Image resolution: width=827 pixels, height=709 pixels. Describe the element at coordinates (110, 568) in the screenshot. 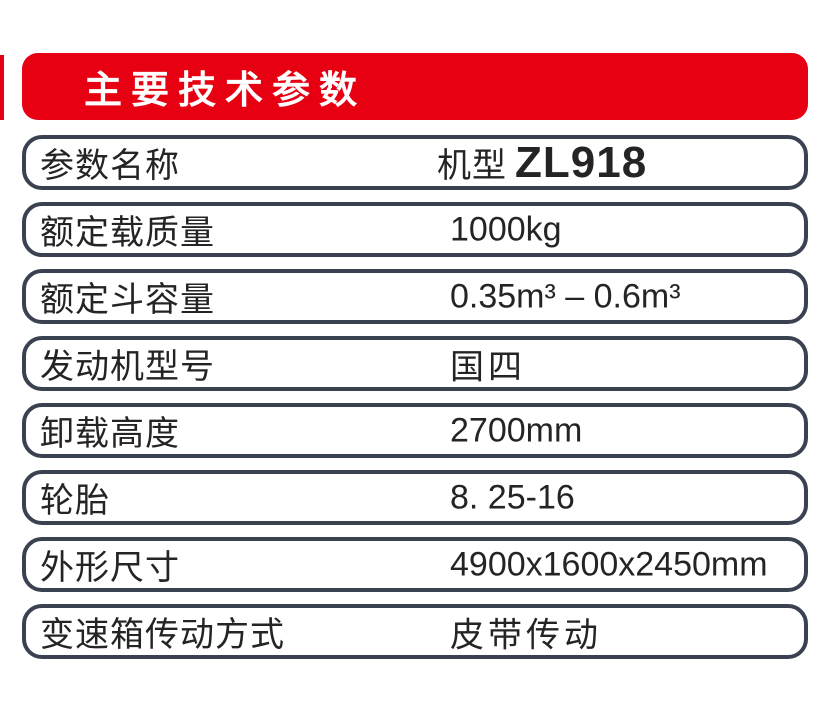

I see `row-label: 外形尺寸` at that location.